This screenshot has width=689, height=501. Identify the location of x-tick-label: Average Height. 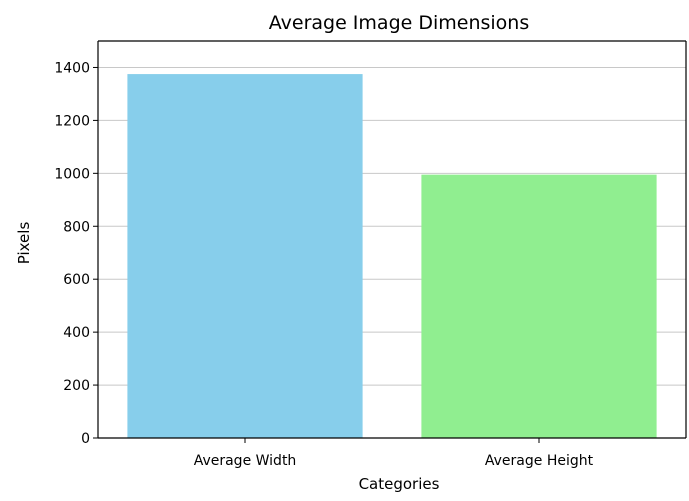
(539, 461).